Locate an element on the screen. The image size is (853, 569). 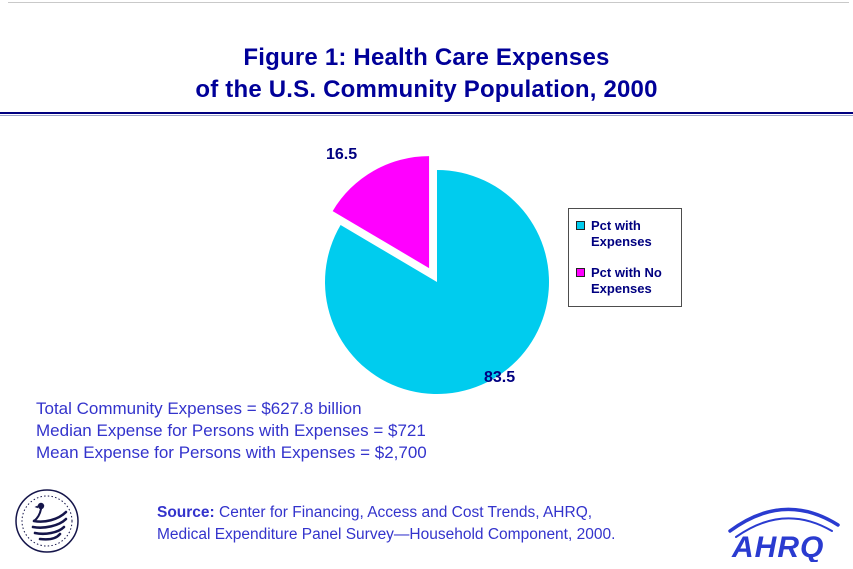
hhs-seal-icon is located at coordinates (47, 521).